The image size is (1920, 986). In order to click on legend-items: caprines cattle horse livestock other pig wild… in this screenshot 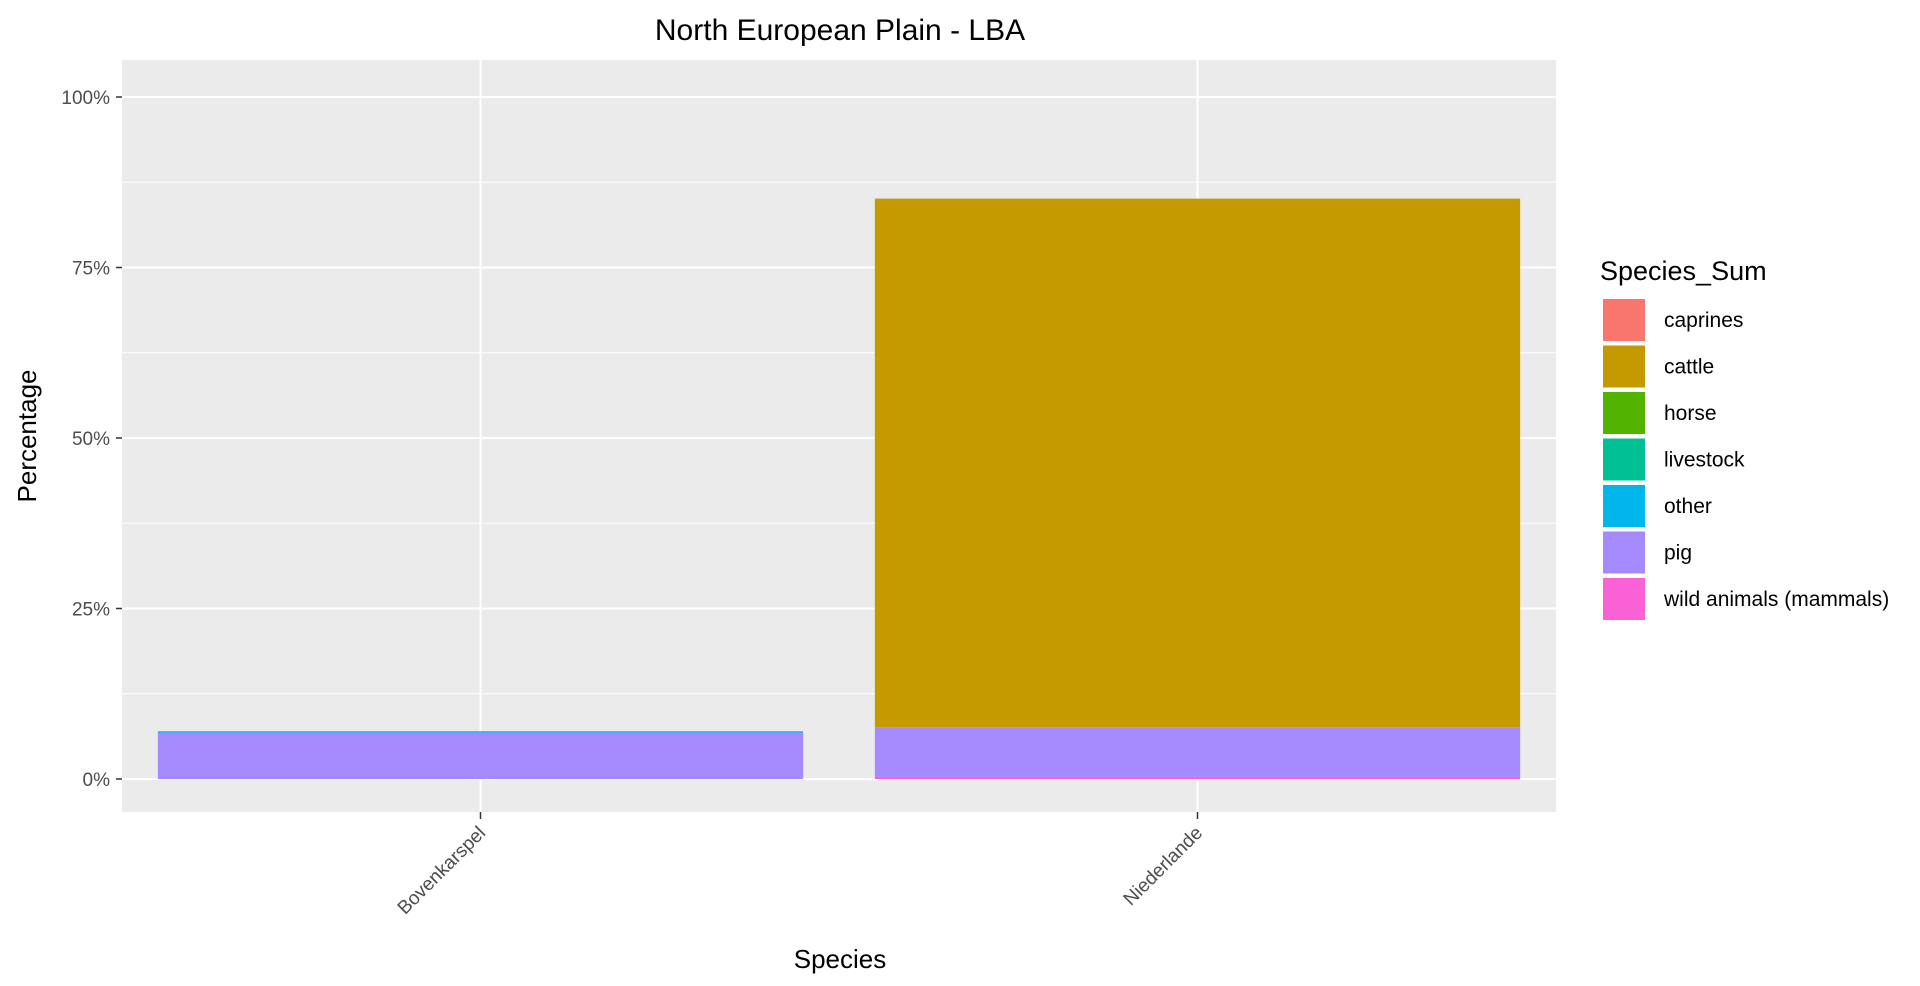, I will do `click(1745, 459)`.